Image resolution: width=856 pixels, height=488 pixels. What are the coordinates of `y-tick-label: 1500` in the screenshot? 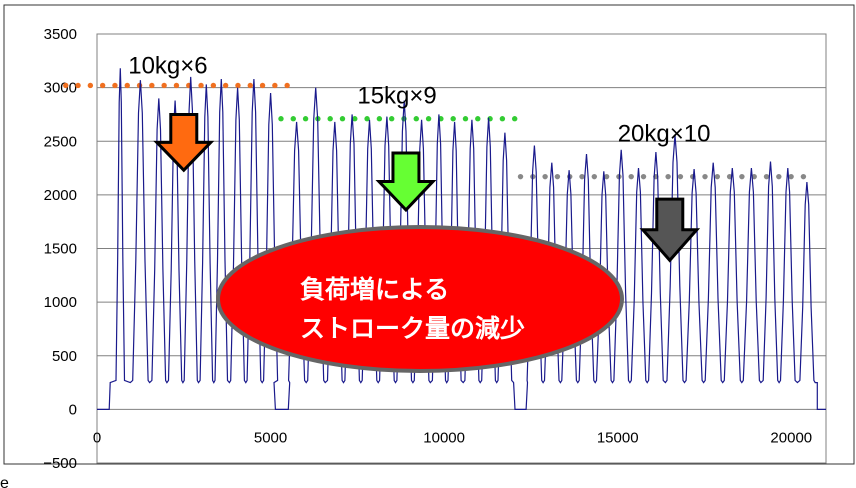 It's located at (60, 249).